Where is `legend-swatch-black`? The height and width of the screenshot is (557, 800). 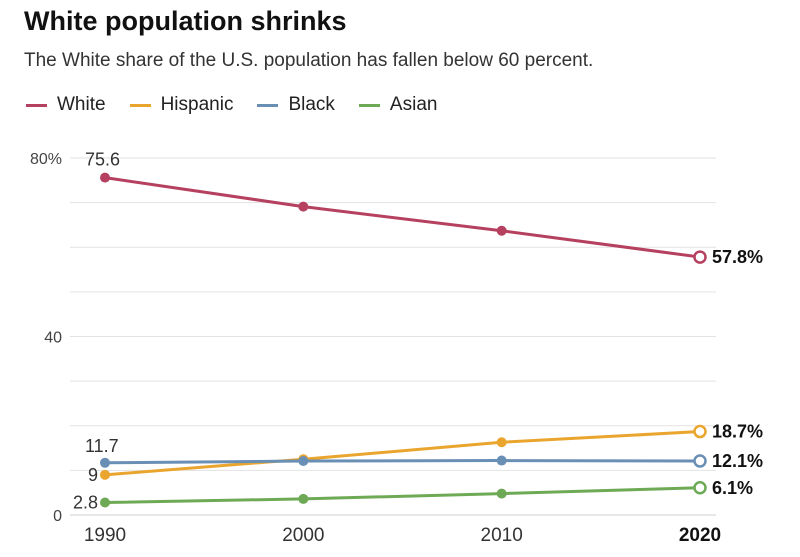
legend-swatch-black is located at coordinates (268, 105).